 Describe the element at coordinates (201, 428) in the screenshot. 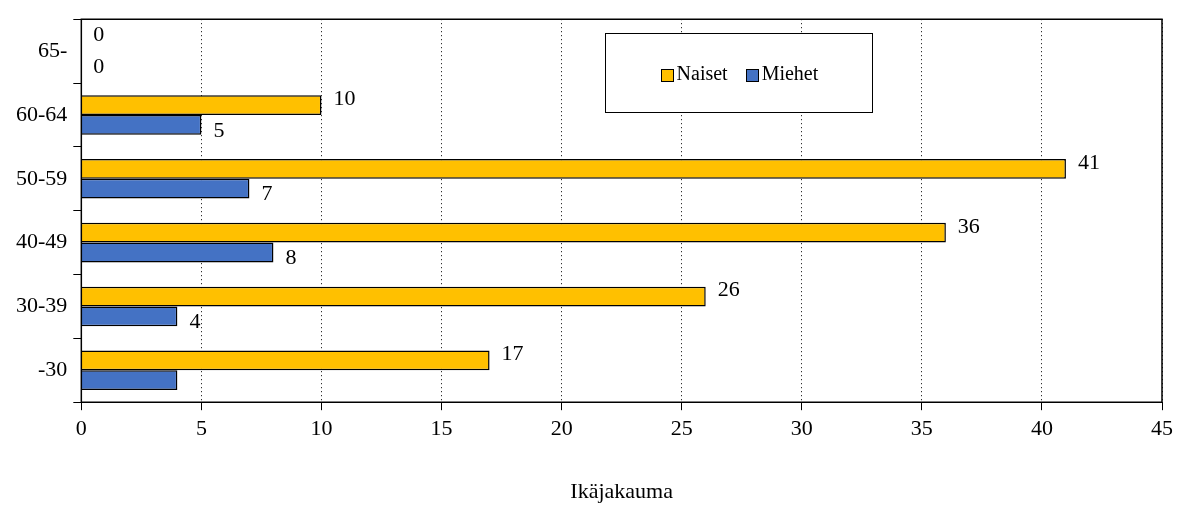

I see `x-tick-label: 5` at that location.